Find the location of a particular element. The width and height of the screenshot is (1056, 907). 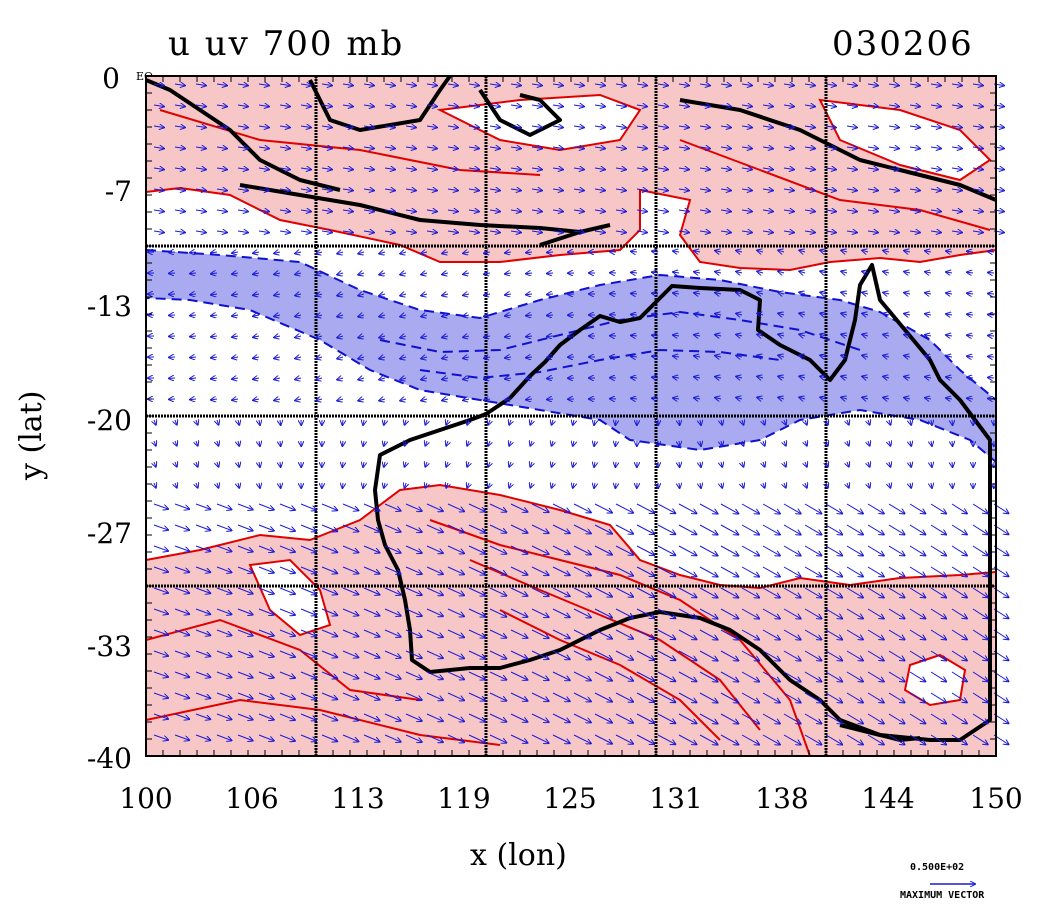

ytick-label: 0 is located at coordinates (111, 78).